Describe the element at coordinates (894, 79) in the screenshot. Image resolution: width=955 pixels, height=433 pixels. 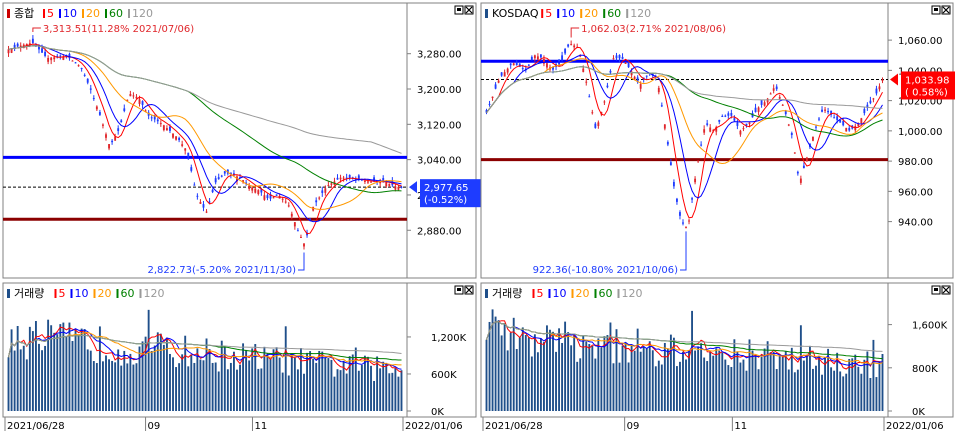
I see `kosdaq-current-arrow-icon` at that location.